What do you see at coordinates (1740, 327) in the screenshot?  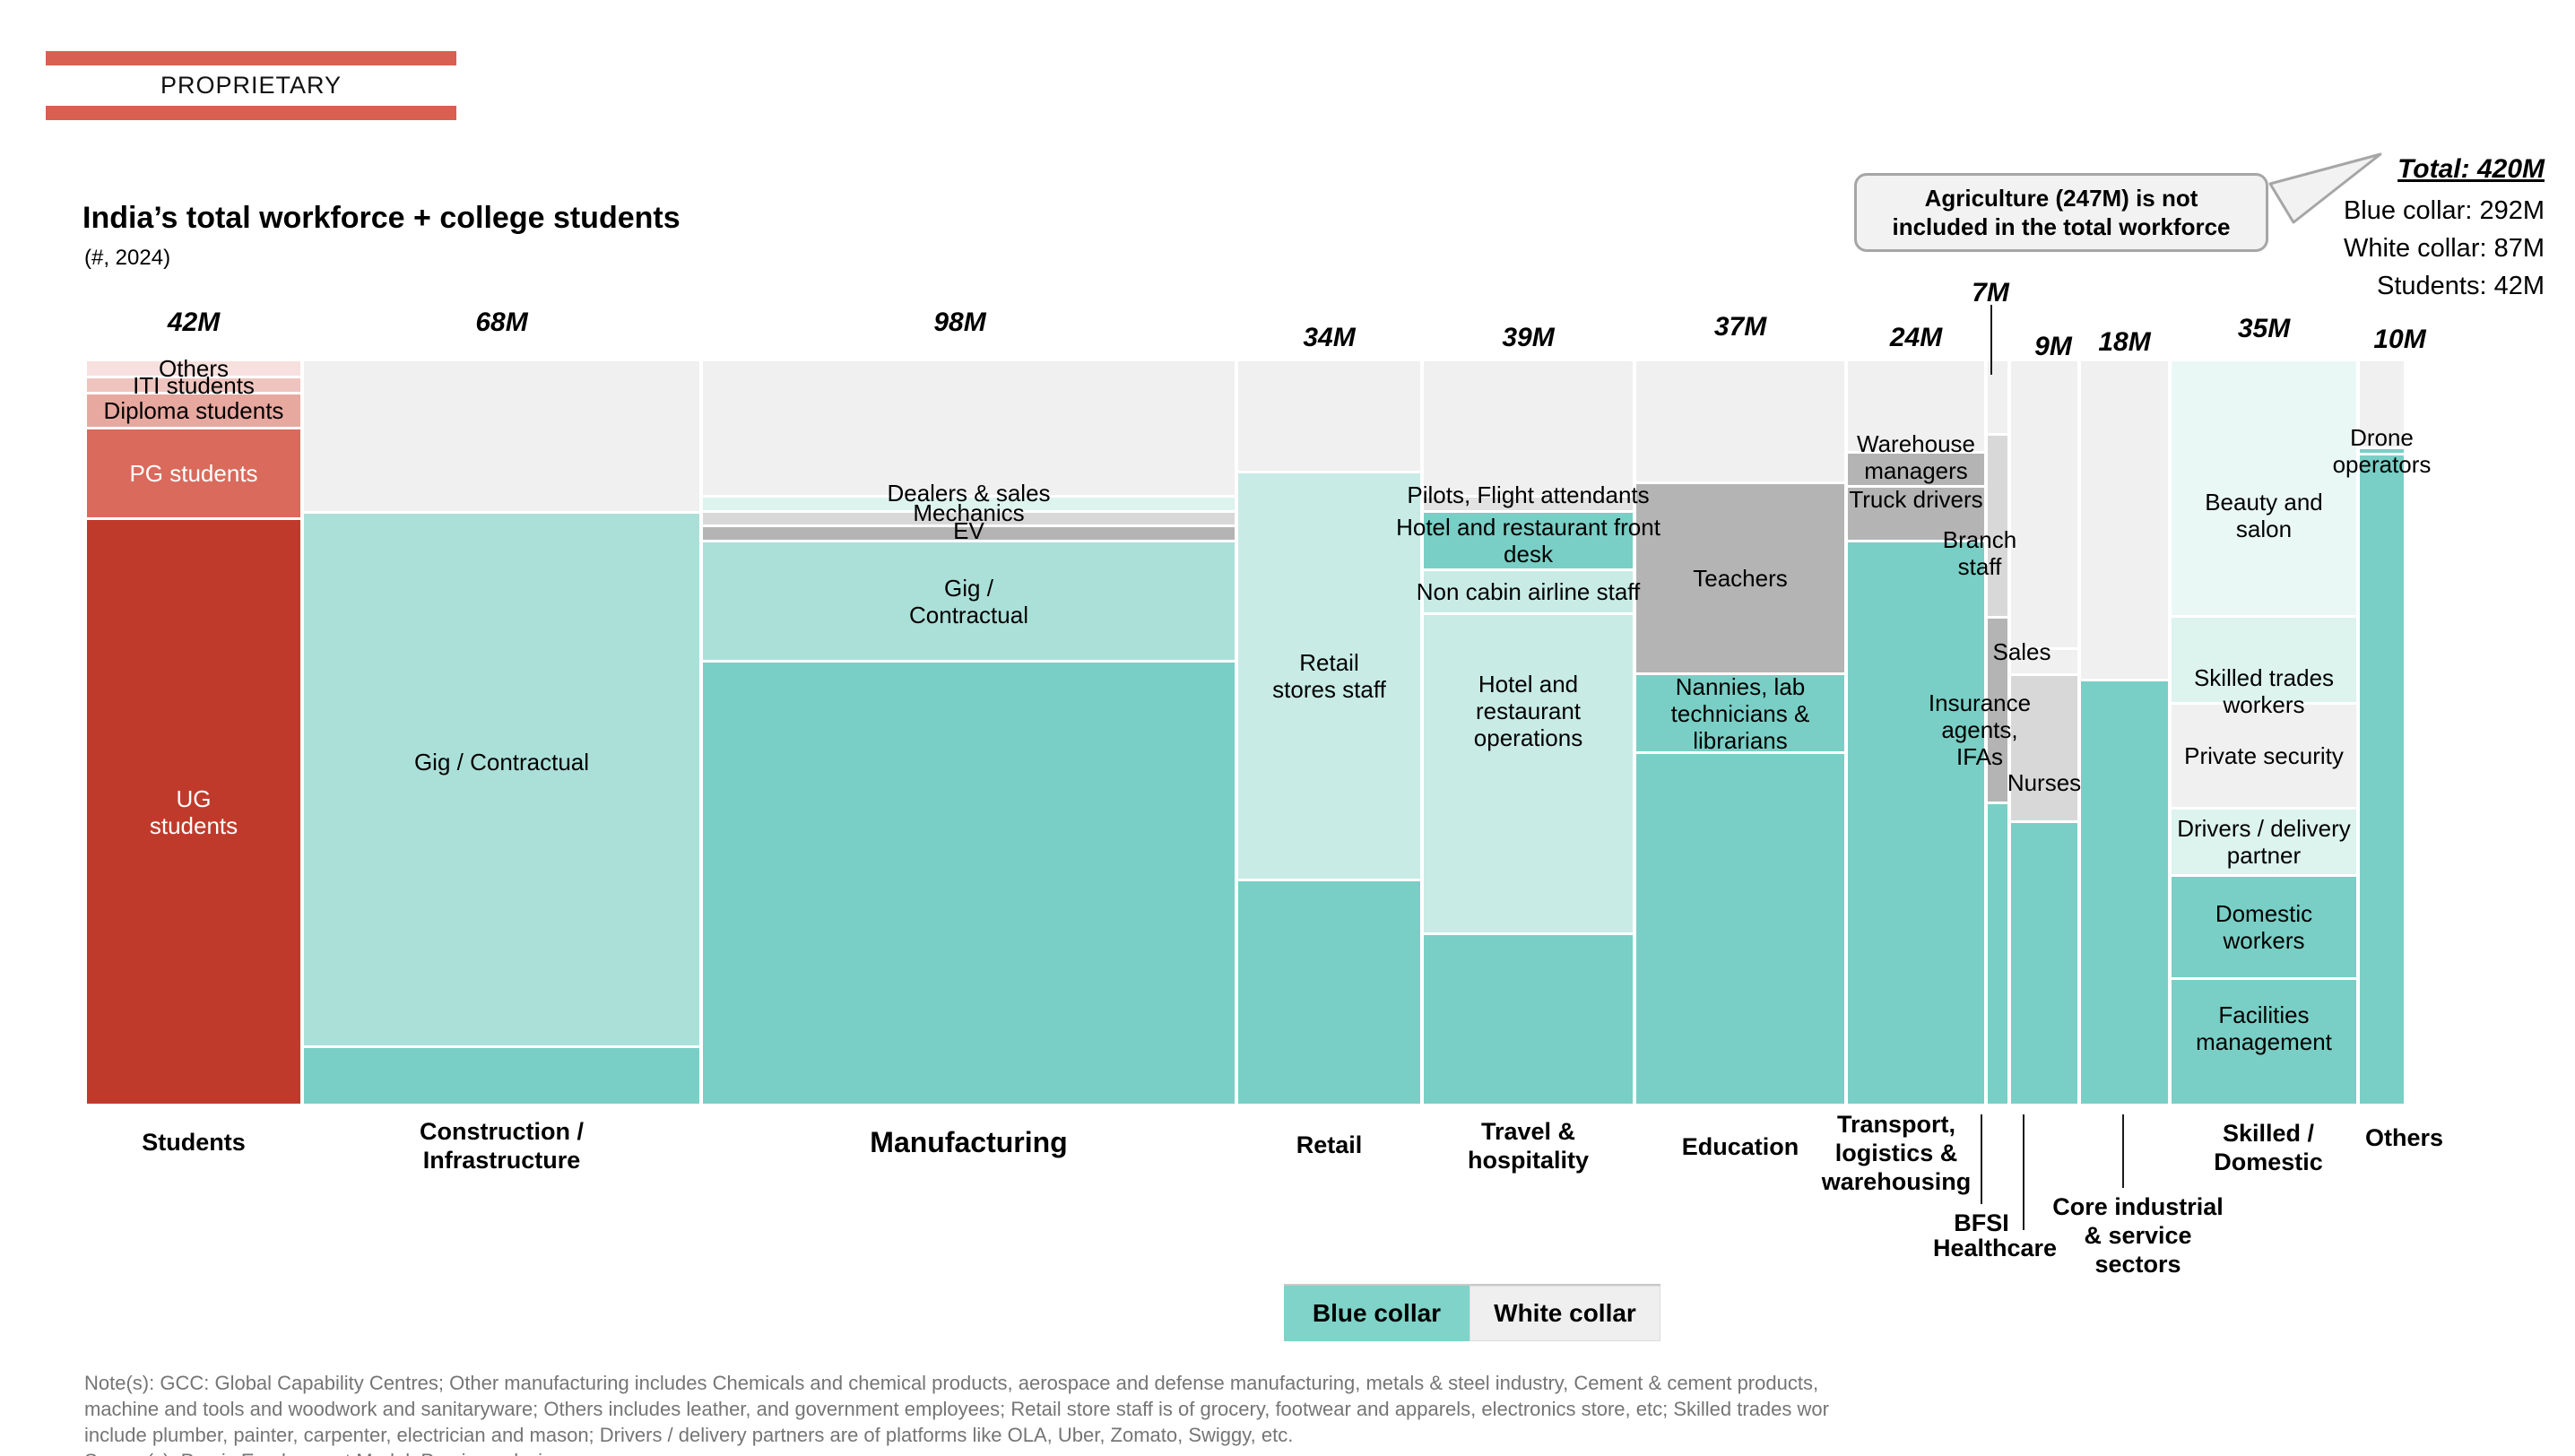 I see `column-value-education: 37M` at bounding box center [1740, 327].